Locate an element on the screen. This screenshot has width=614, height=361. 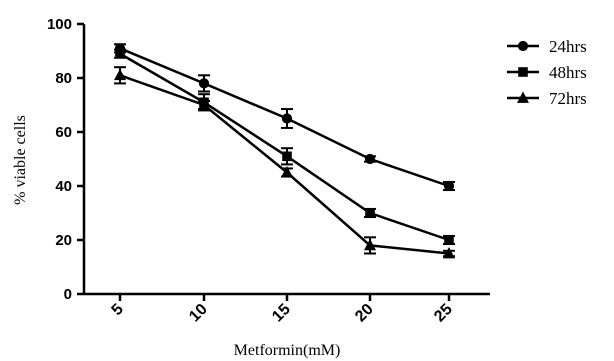
x-tick-label: 5 is located at coordinates (118, 310).